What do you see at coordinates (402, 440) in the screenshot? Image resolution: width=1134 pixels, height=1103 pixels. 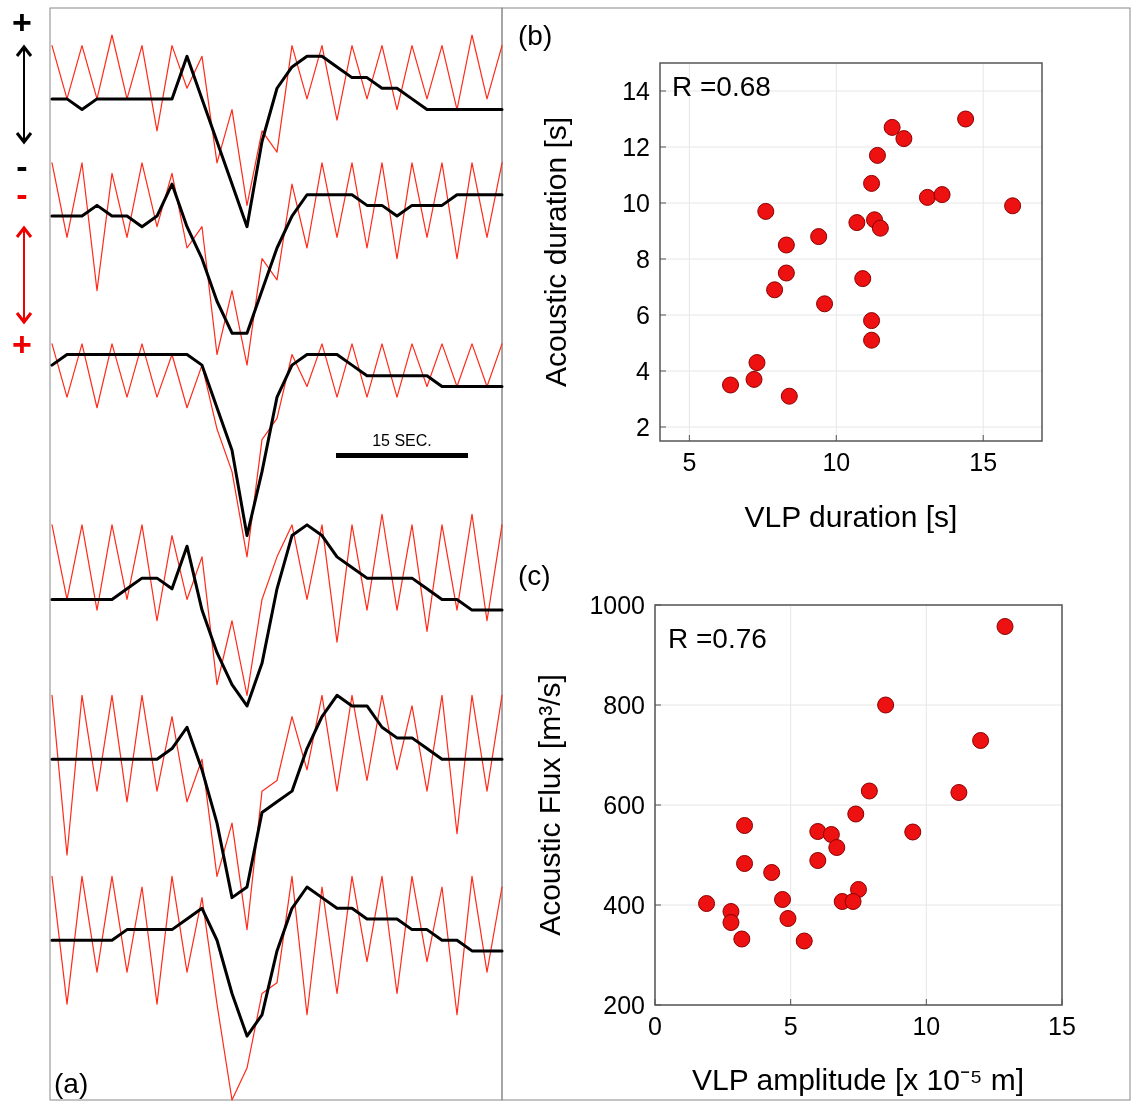 I see `annotation: 15 SEC.` at bounding box center [402, 440].